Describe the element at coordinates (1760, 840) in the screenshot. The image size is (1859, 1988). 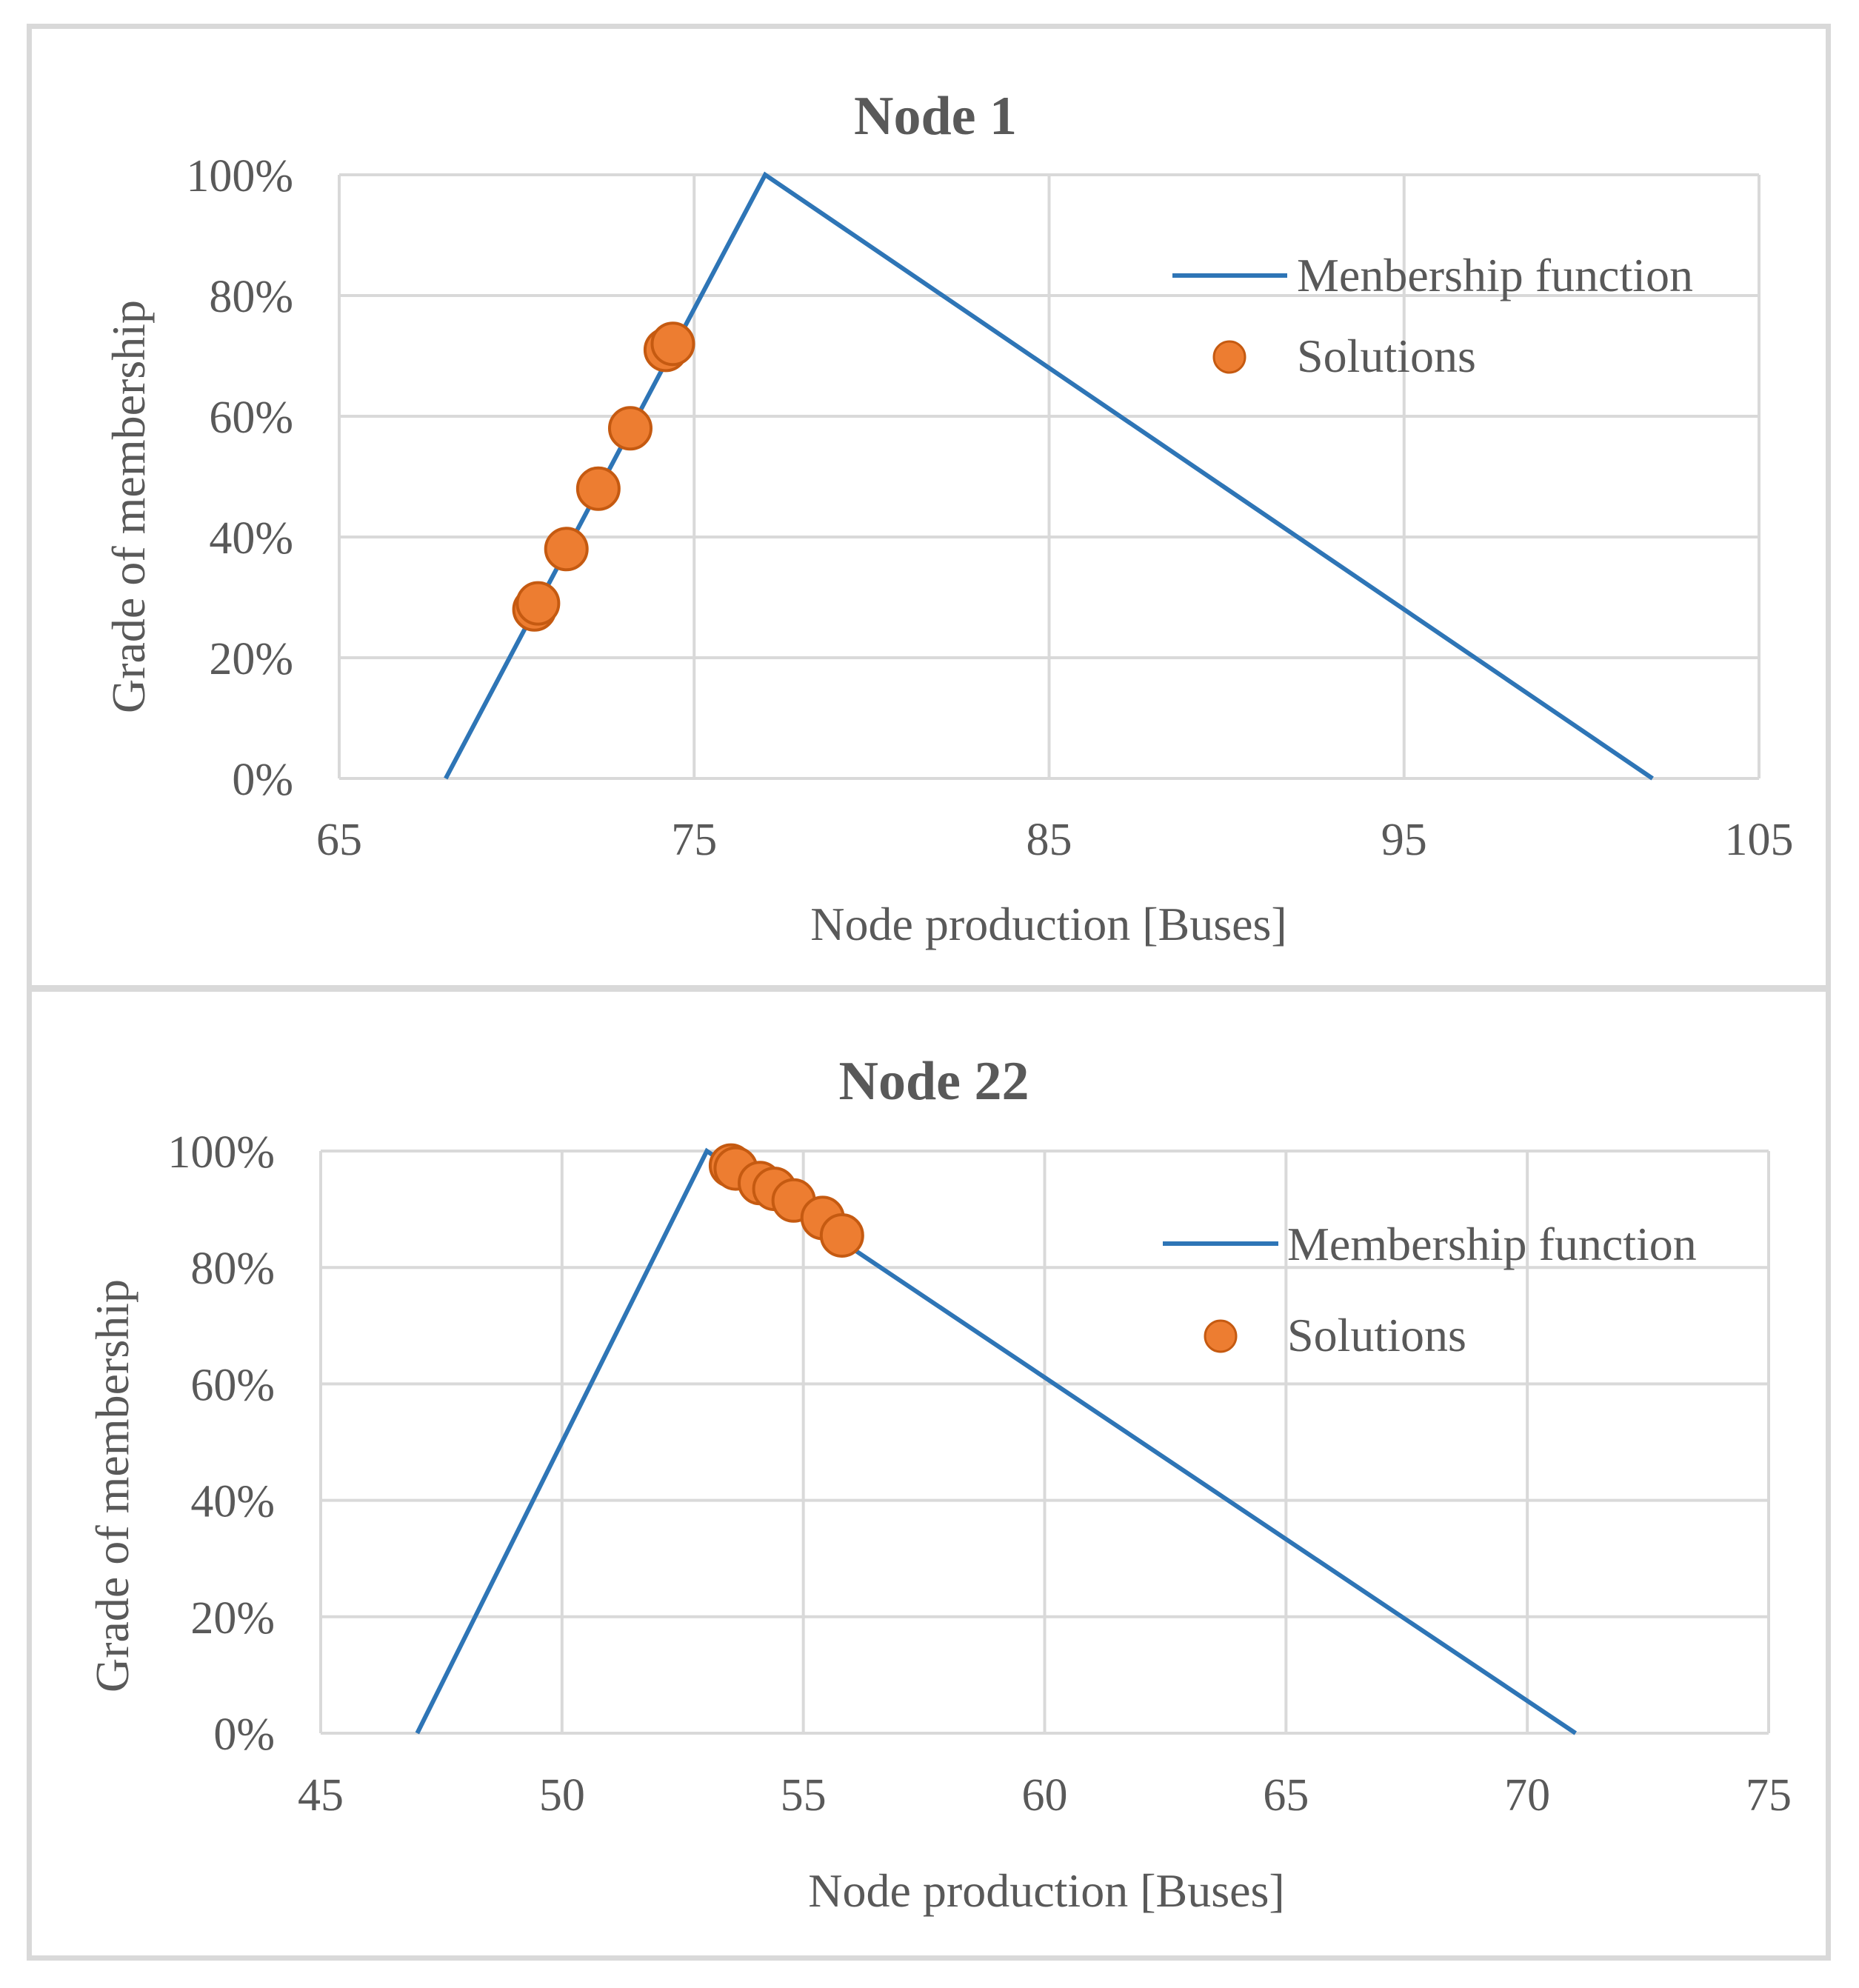
I see `x-tick-label: 105` at that location.